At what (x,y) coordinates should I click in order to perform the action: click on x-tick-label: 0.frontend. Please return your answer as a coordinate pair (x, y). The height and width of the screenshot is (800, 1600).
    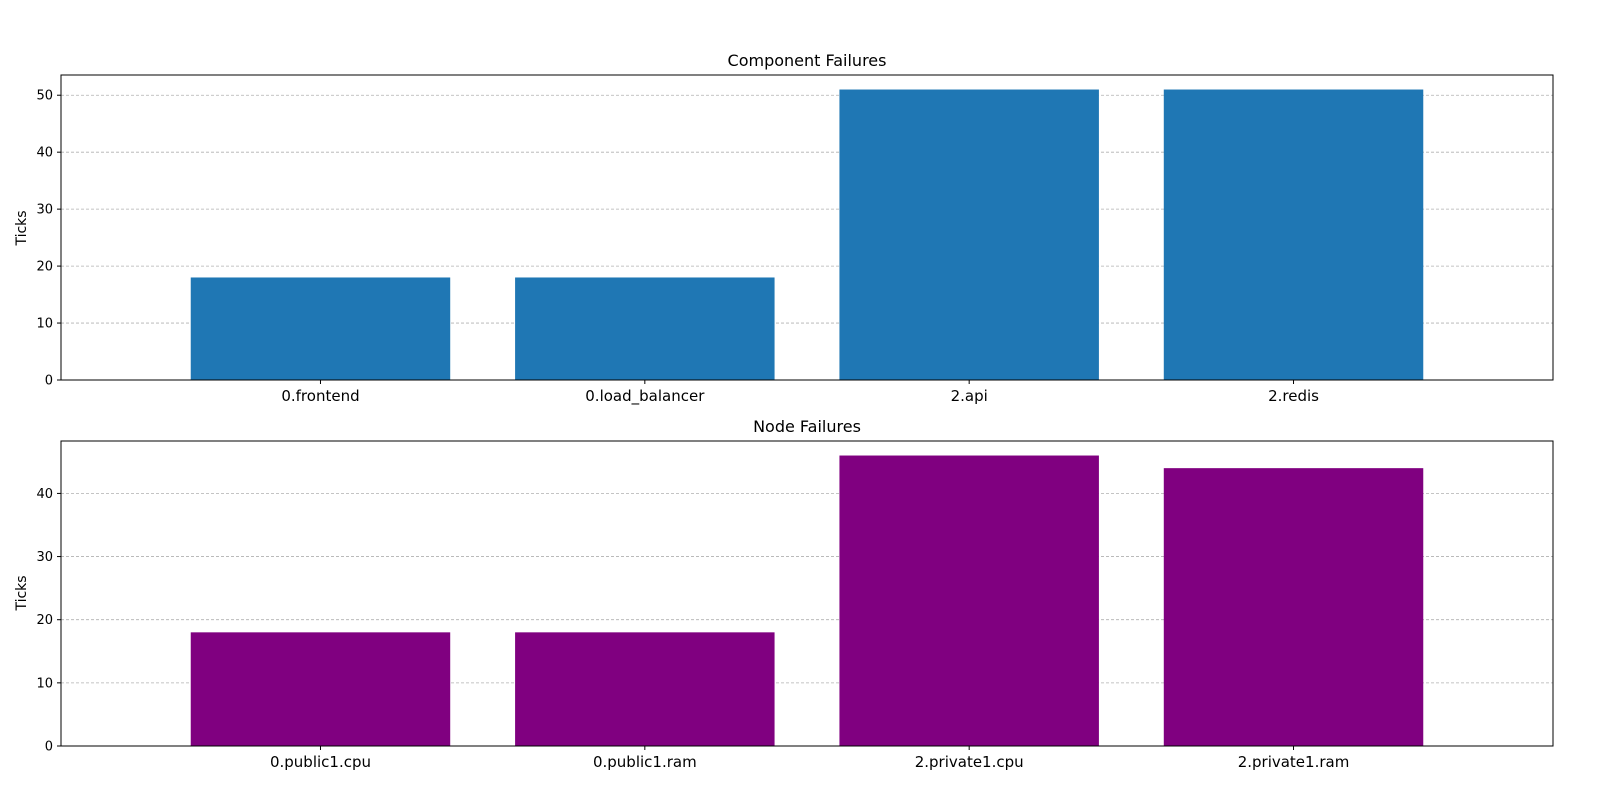
    Looking at the image, I should click on (320, 396).